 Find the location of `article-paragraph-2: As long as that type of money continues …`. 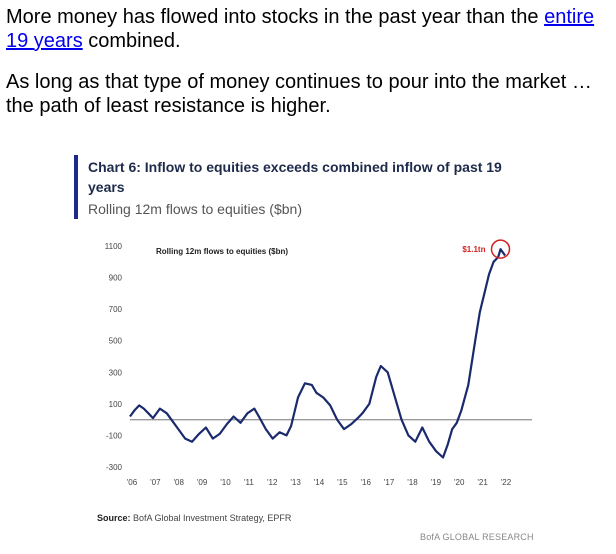

article-paragraph-2: As long as that type of money continues … is located at coordinates (299, 94).